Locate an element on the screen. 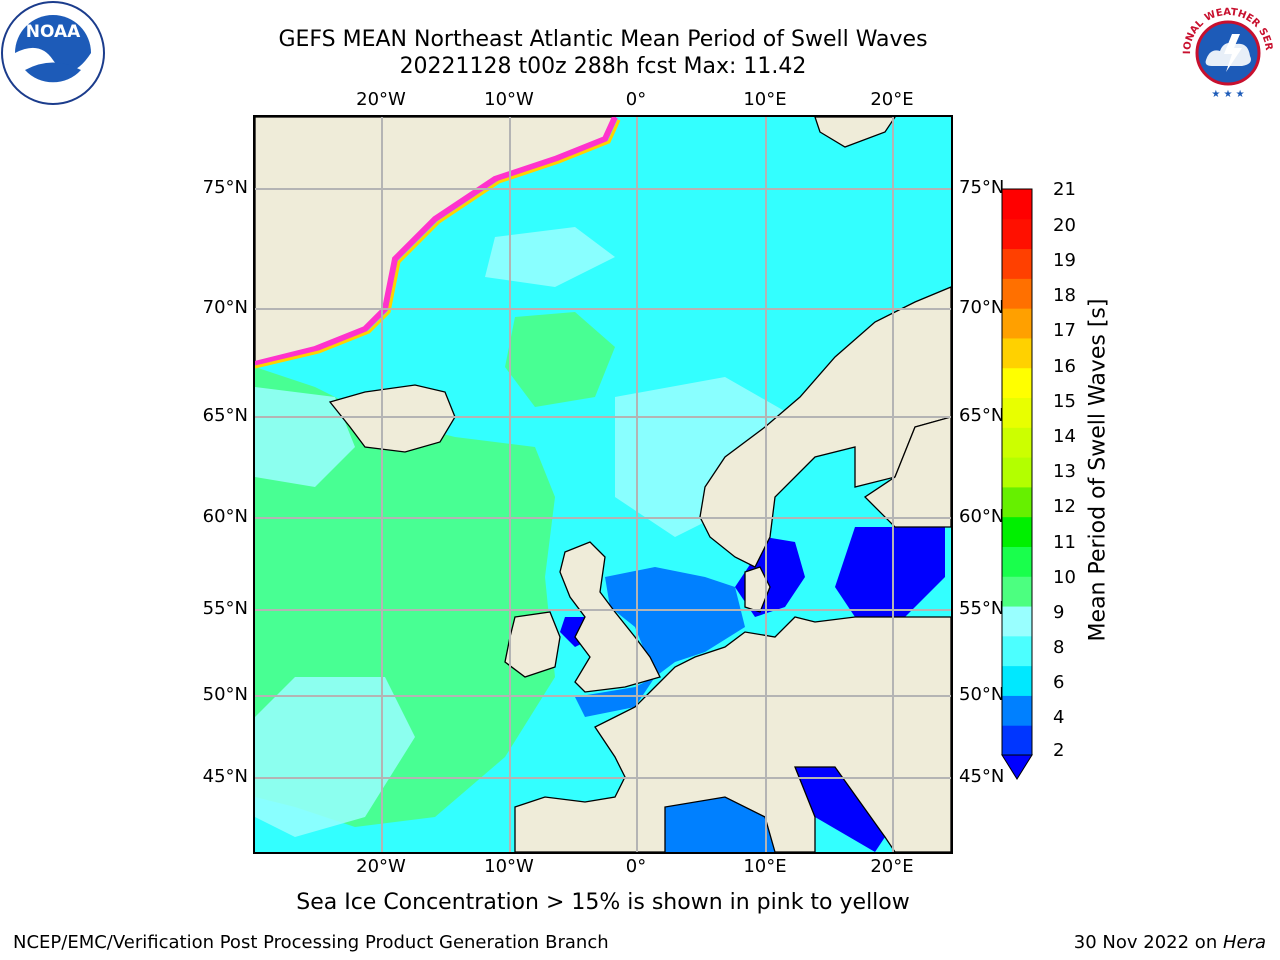 This screenshot has height=960, width=1280. lon-label-bottom-20e: 20°E is located at coordinates (892, 866).